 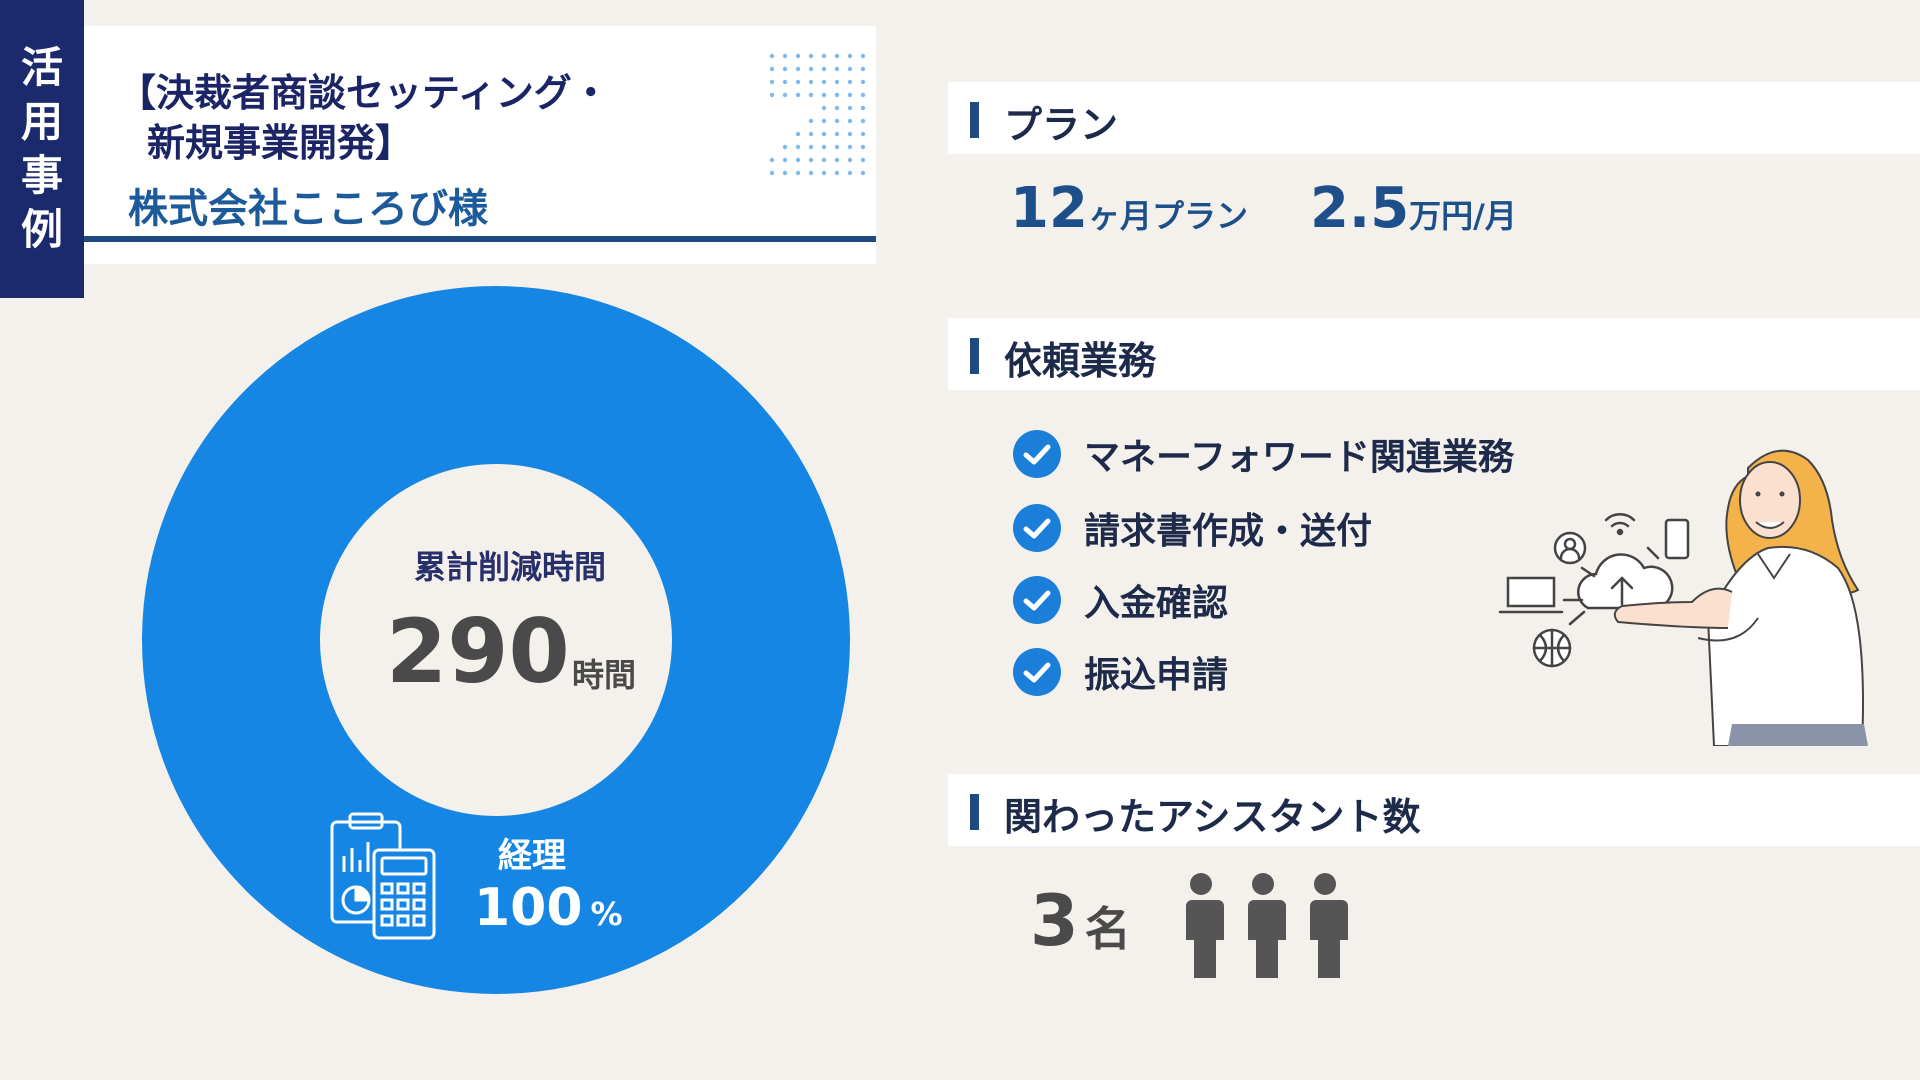 What do you see at coordinates (41, 67) in the screenshot?
I see `tag-char: 活` at bounding box center [41, 67].